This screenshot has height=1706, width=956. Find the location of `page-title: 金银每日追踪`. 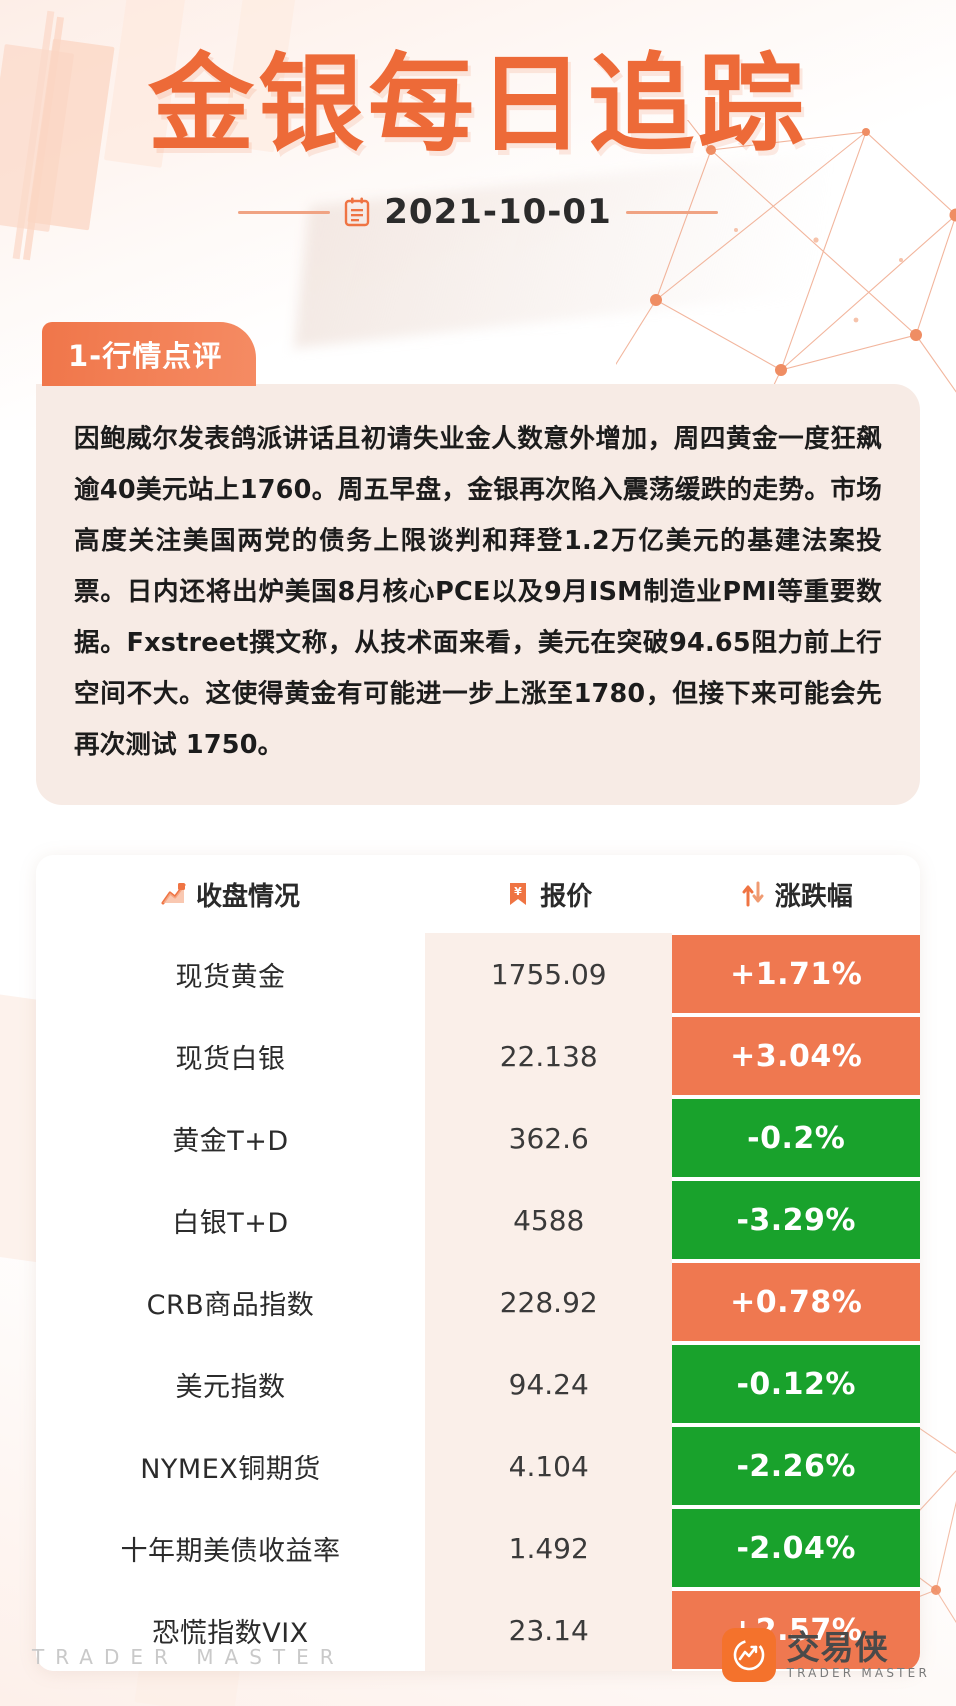

page-title: 金银每日追踪 is located at coordinates (478, 104).